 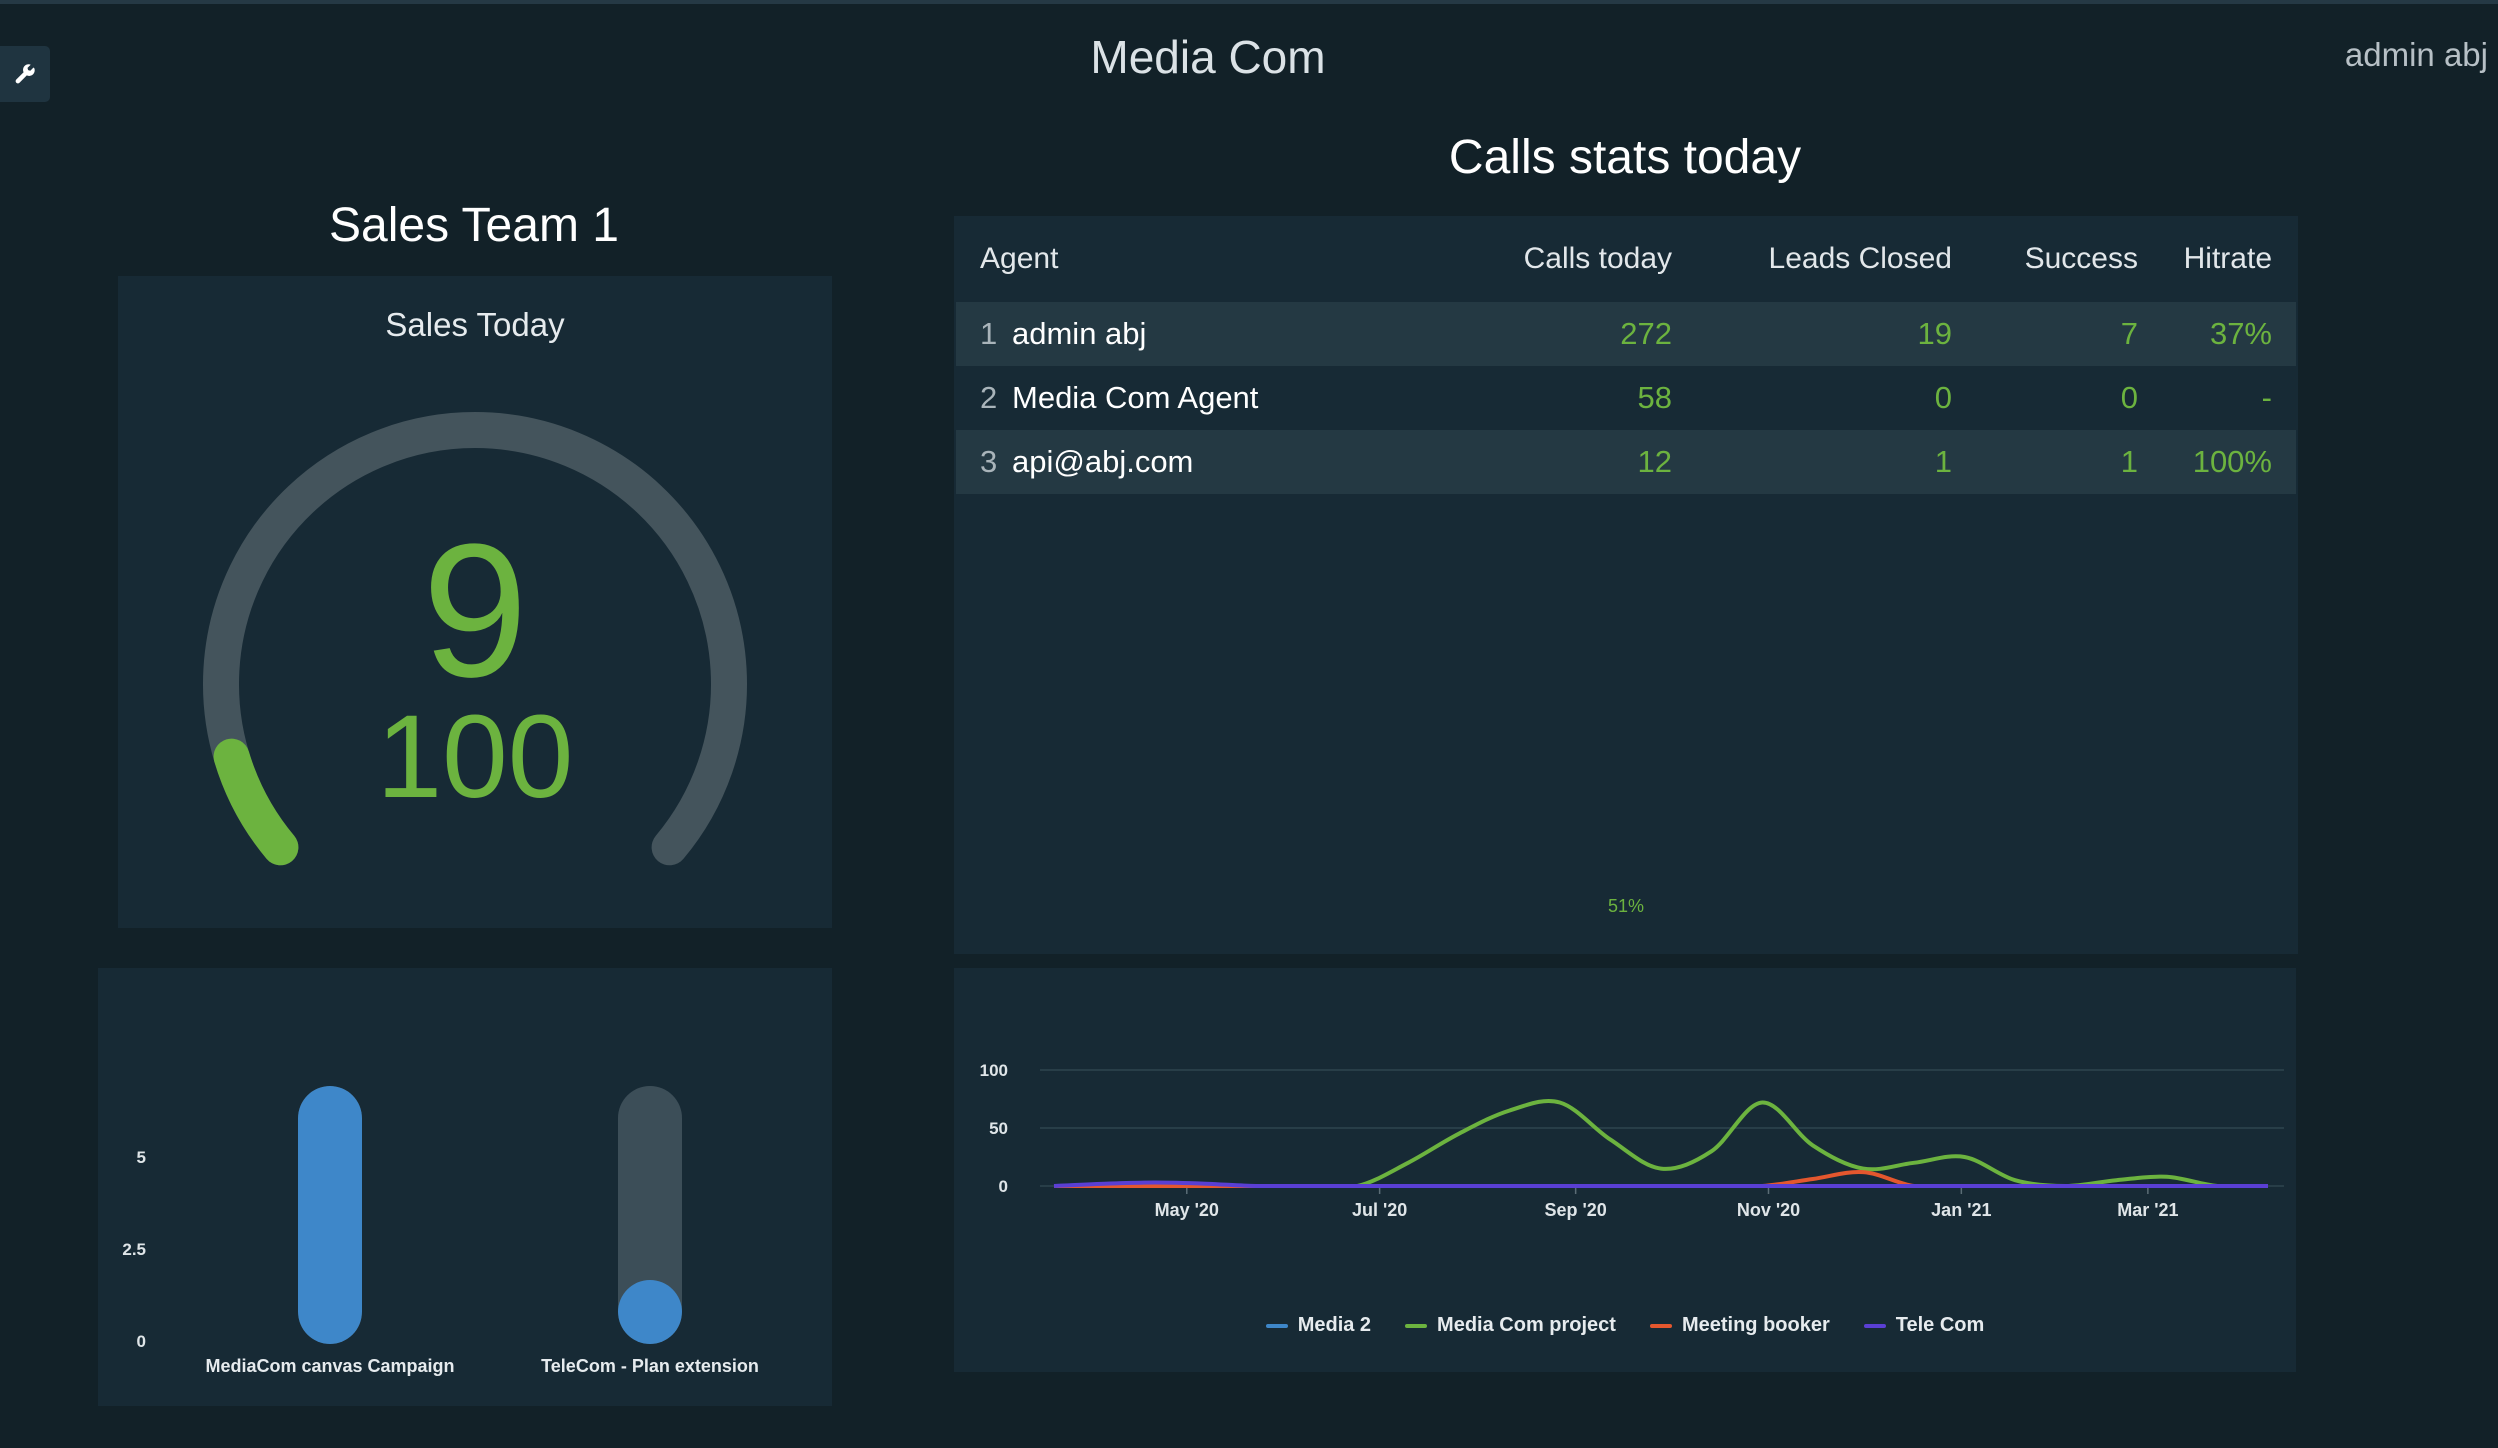 I want to click on user-menu: admin abj, so click(x=2416, y=54).